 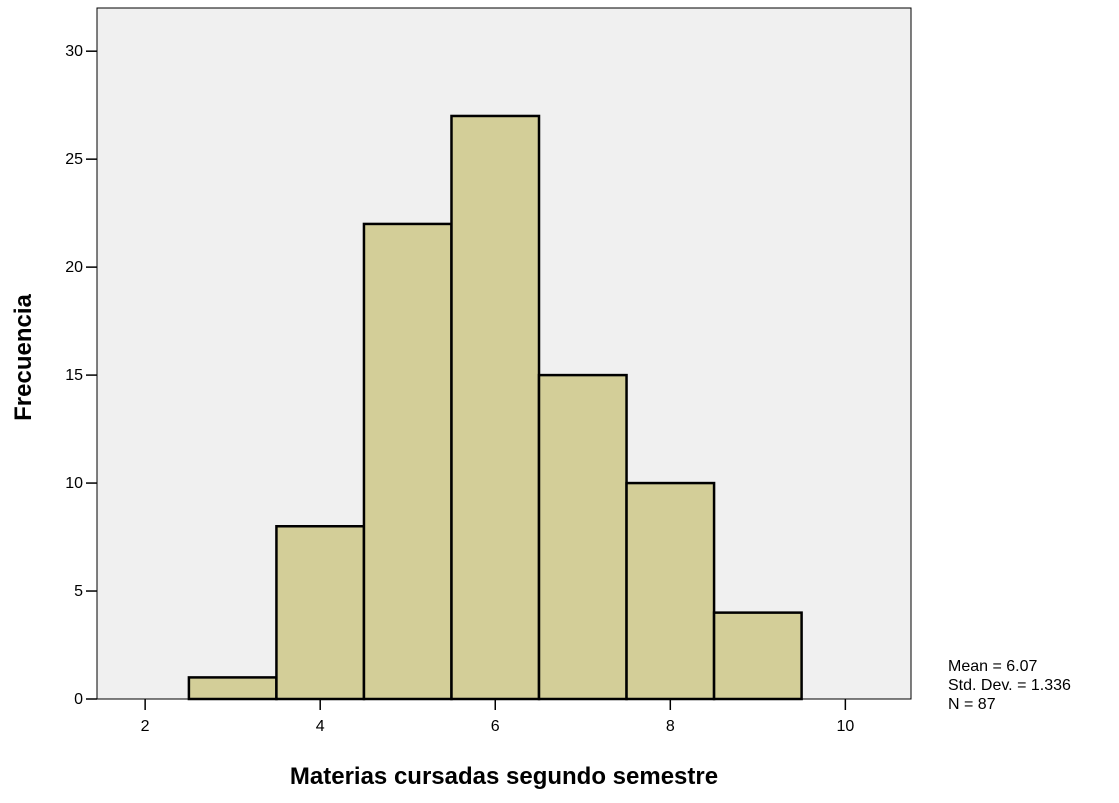 I want to click on y-tick-label: 5, so click(x=78, y=591).